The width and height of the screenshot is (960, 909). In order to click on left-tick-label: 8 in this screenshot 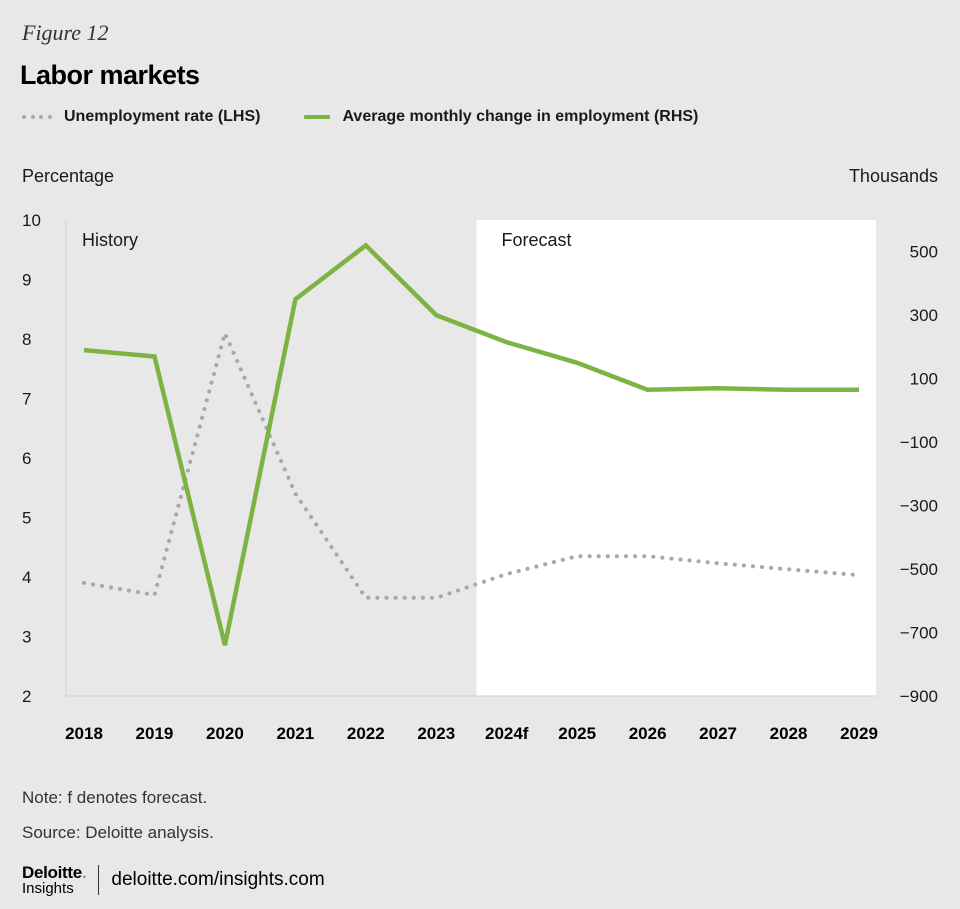, I will do `click(26, 339)`.